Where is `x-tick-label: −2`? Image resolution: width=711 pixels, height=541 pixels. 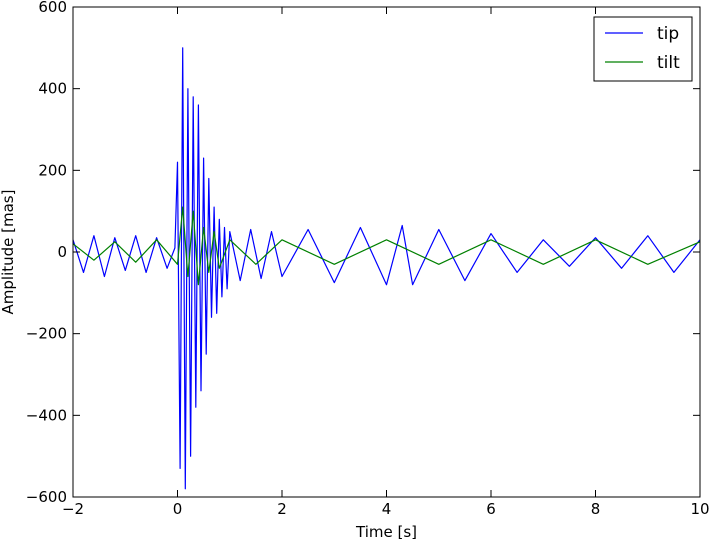
x-tick-label: −2 is located at coordinates (73, 509).